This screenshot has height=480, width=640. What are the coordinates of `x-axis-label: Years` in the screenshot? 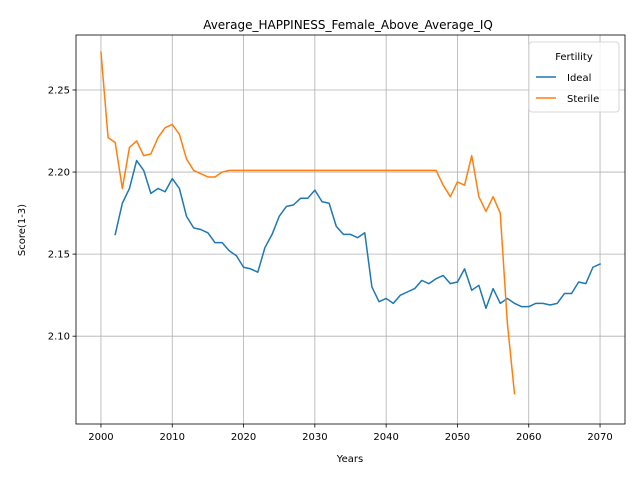 It's located at (349, 459).